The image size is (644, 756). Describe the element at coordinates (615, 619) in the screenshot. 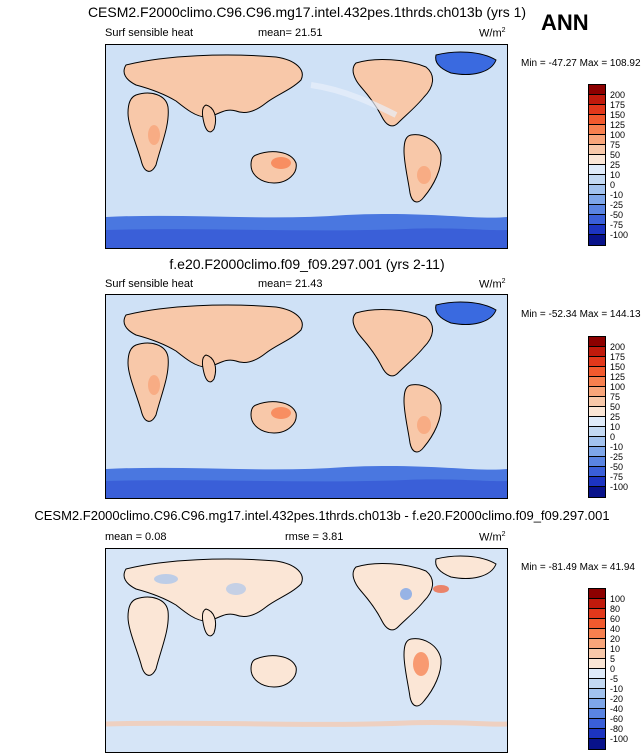

I see `colorbar-label: 60` at that location.